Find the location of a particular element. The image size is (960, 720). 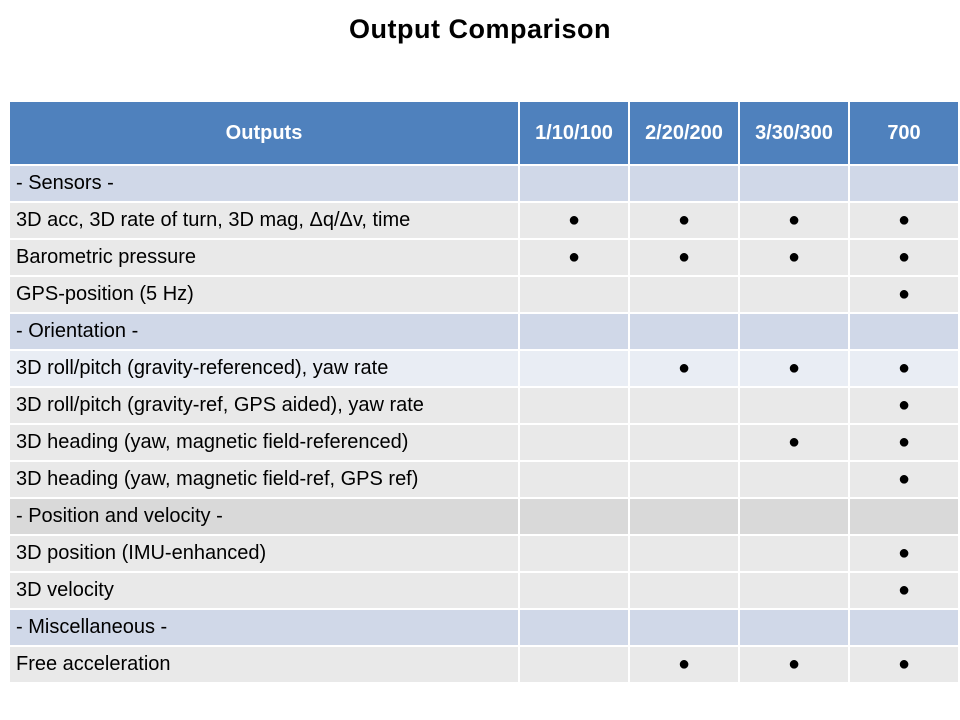

row-label: - Miscellaneous - is located at coordinates (264, 627).